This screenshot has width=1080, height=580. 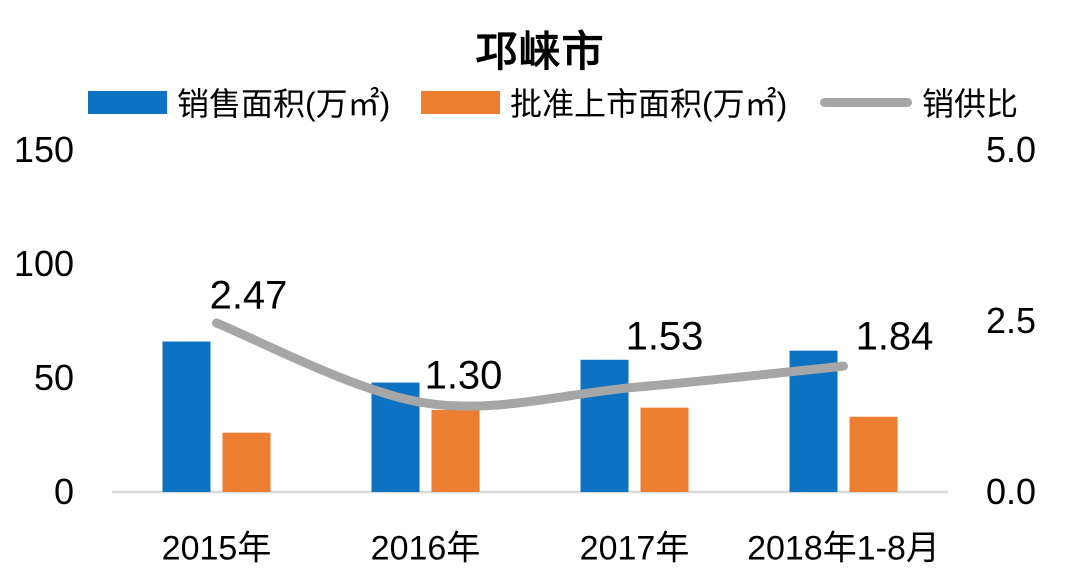 I want to click on supply-ratio-data-label: 1.53, so click(x=664, y=336).